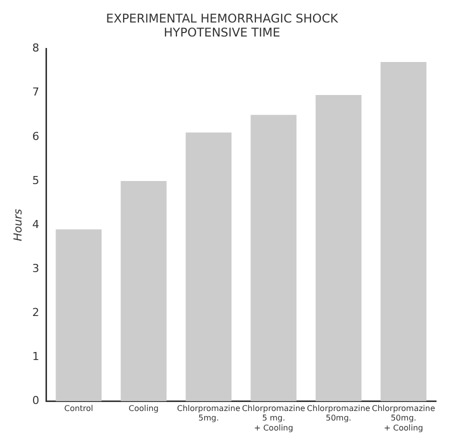 The image size is (450, 444). Describe the element at coordinates (143, 409) in the screenshot. I see `x-tick-label: Cooling` at that location.